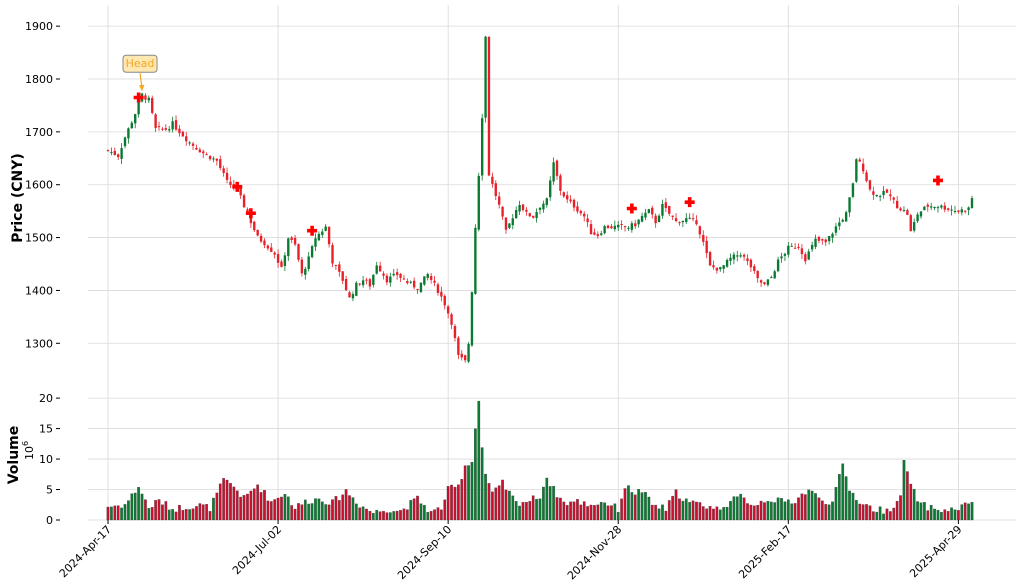 This screenshot has height=588, width=1024. Describe the element at coordinates (28, 450) in the screenshot. I see `volume-exponent-label: 106` at that location.